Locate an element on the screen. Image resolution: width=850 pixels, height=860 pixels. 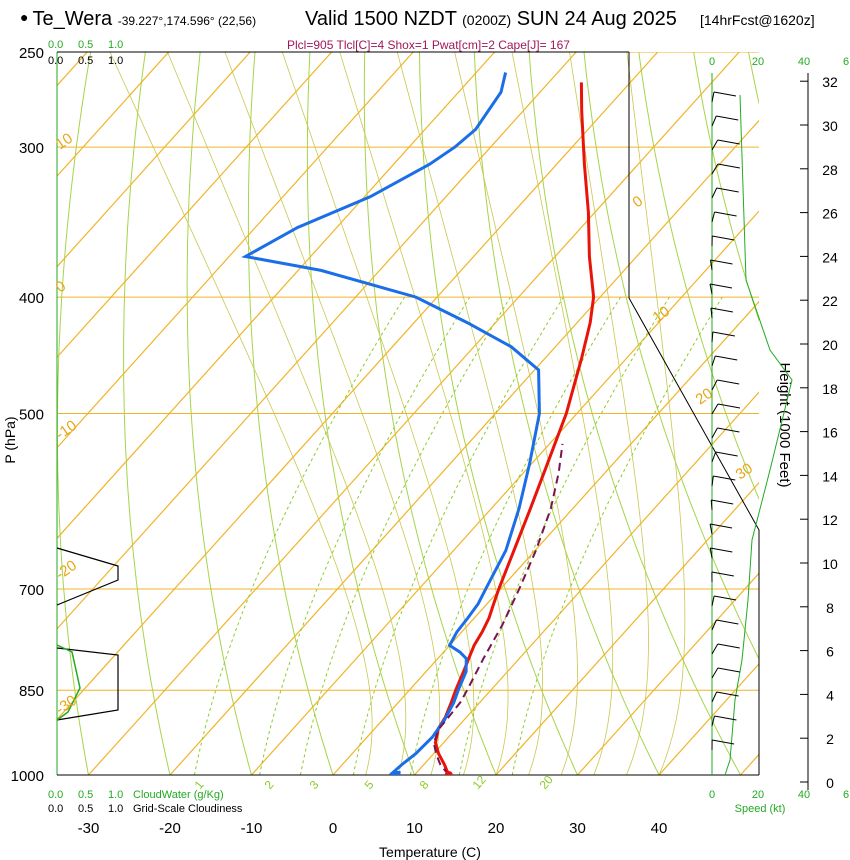
valid-date: SUN 24 Aug 2025 is located at coordinates (596, 19).